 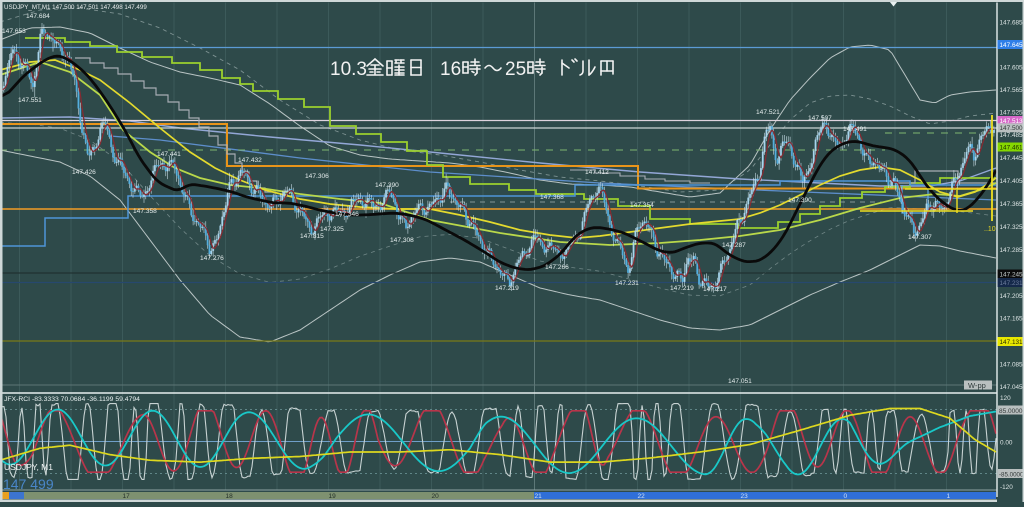 What do you see at coordinates (1012, 318) in the screenshot?
I see `svg-text: 147.165` at bounding box center [1012, 318].